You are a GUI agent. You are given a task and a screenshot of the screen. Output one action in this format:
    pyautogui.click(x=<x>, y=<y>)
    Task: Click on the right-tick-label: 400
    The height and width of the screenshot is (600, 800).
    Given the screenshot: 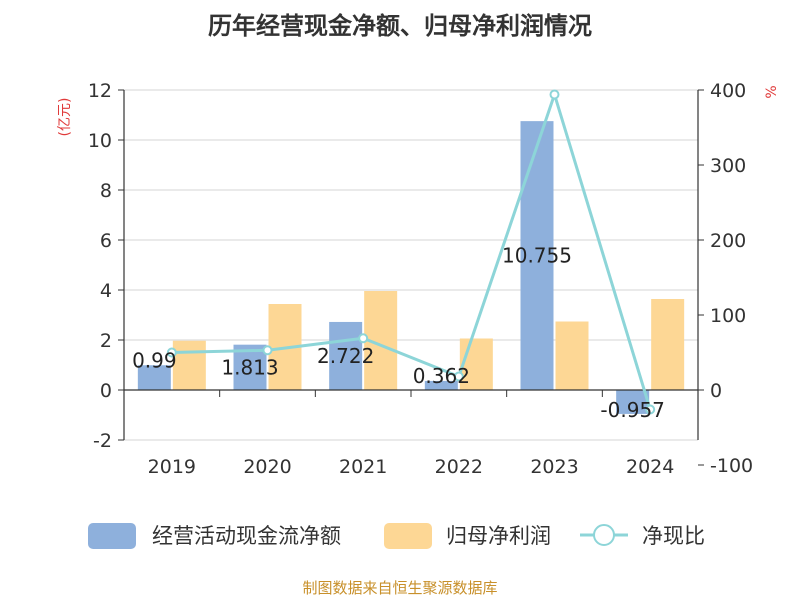 What is the action you would take?
    pyautogui.click(x=728, y=91)
    